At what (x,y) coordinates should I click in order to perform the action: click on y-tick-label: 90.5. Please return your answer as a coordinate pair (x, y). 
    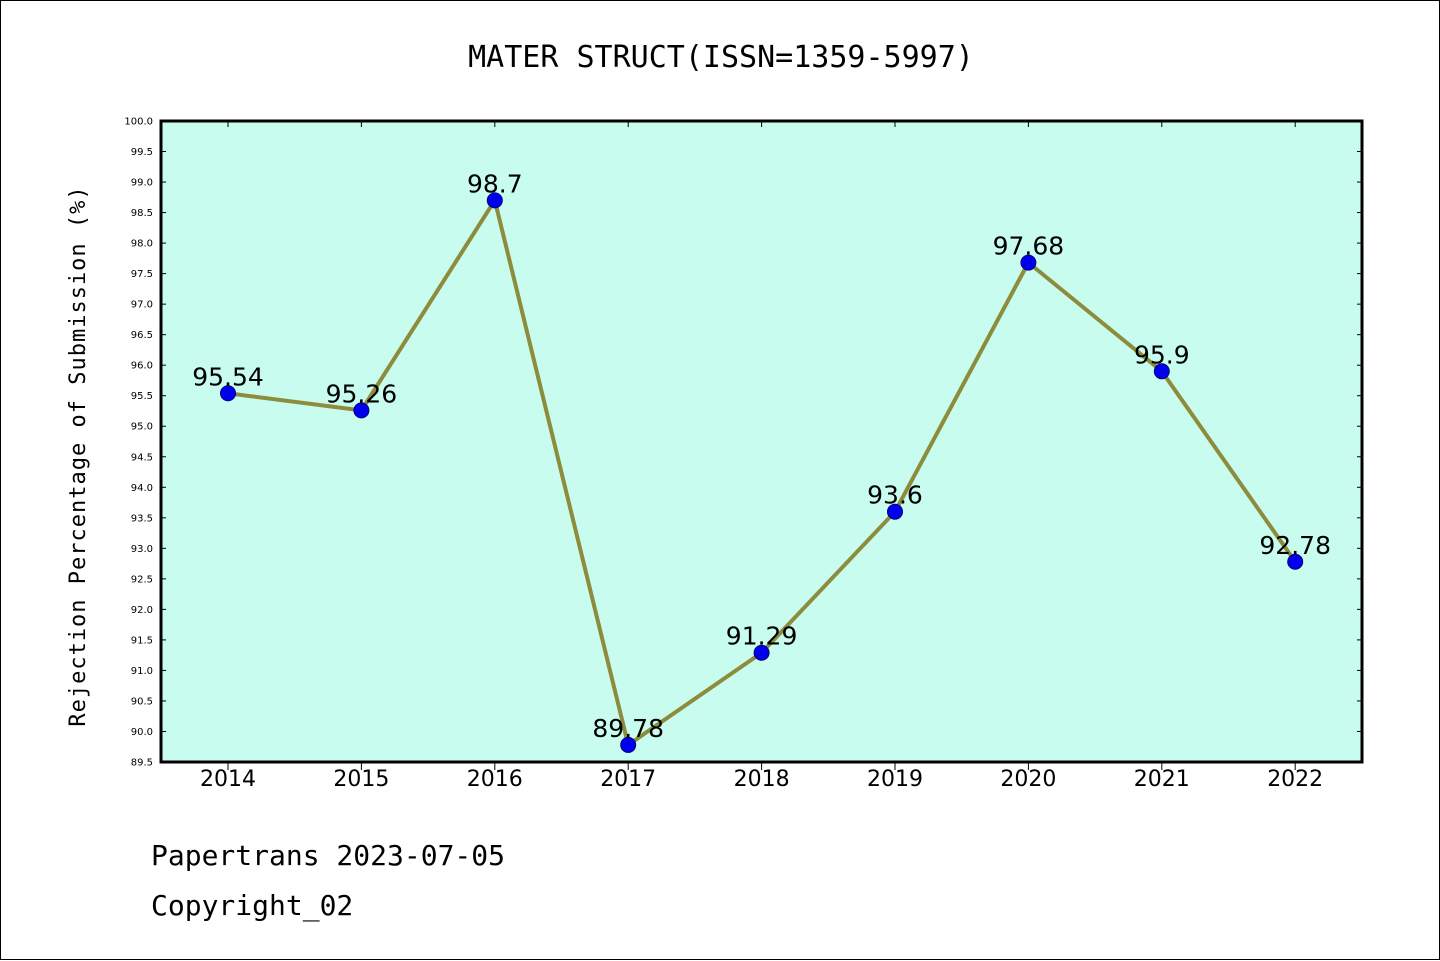
    Looking at the image, I should click on (142, 701).